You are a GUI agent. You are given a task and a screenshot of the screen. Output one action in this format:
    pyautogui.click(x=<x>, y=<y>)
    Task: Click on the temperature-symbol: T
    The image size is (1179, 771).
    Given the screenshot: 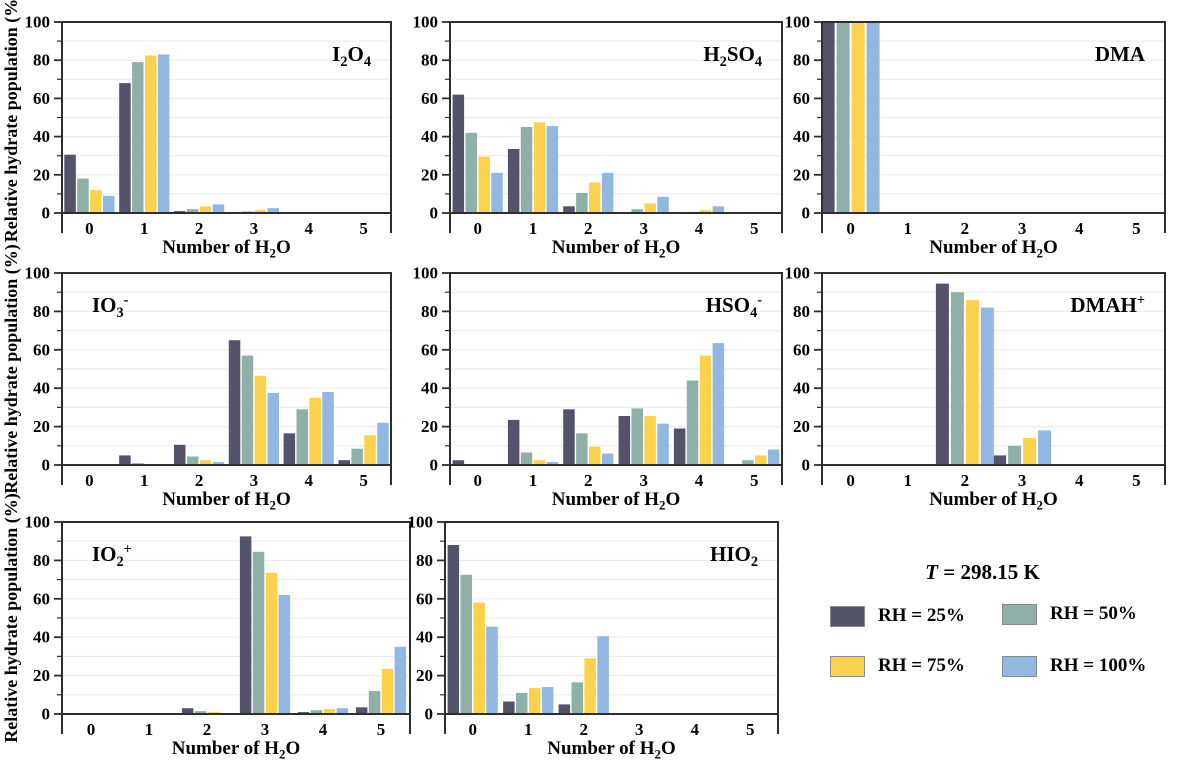 What is the action you would take?
    pyautogui.click(x=931, y=572)
    